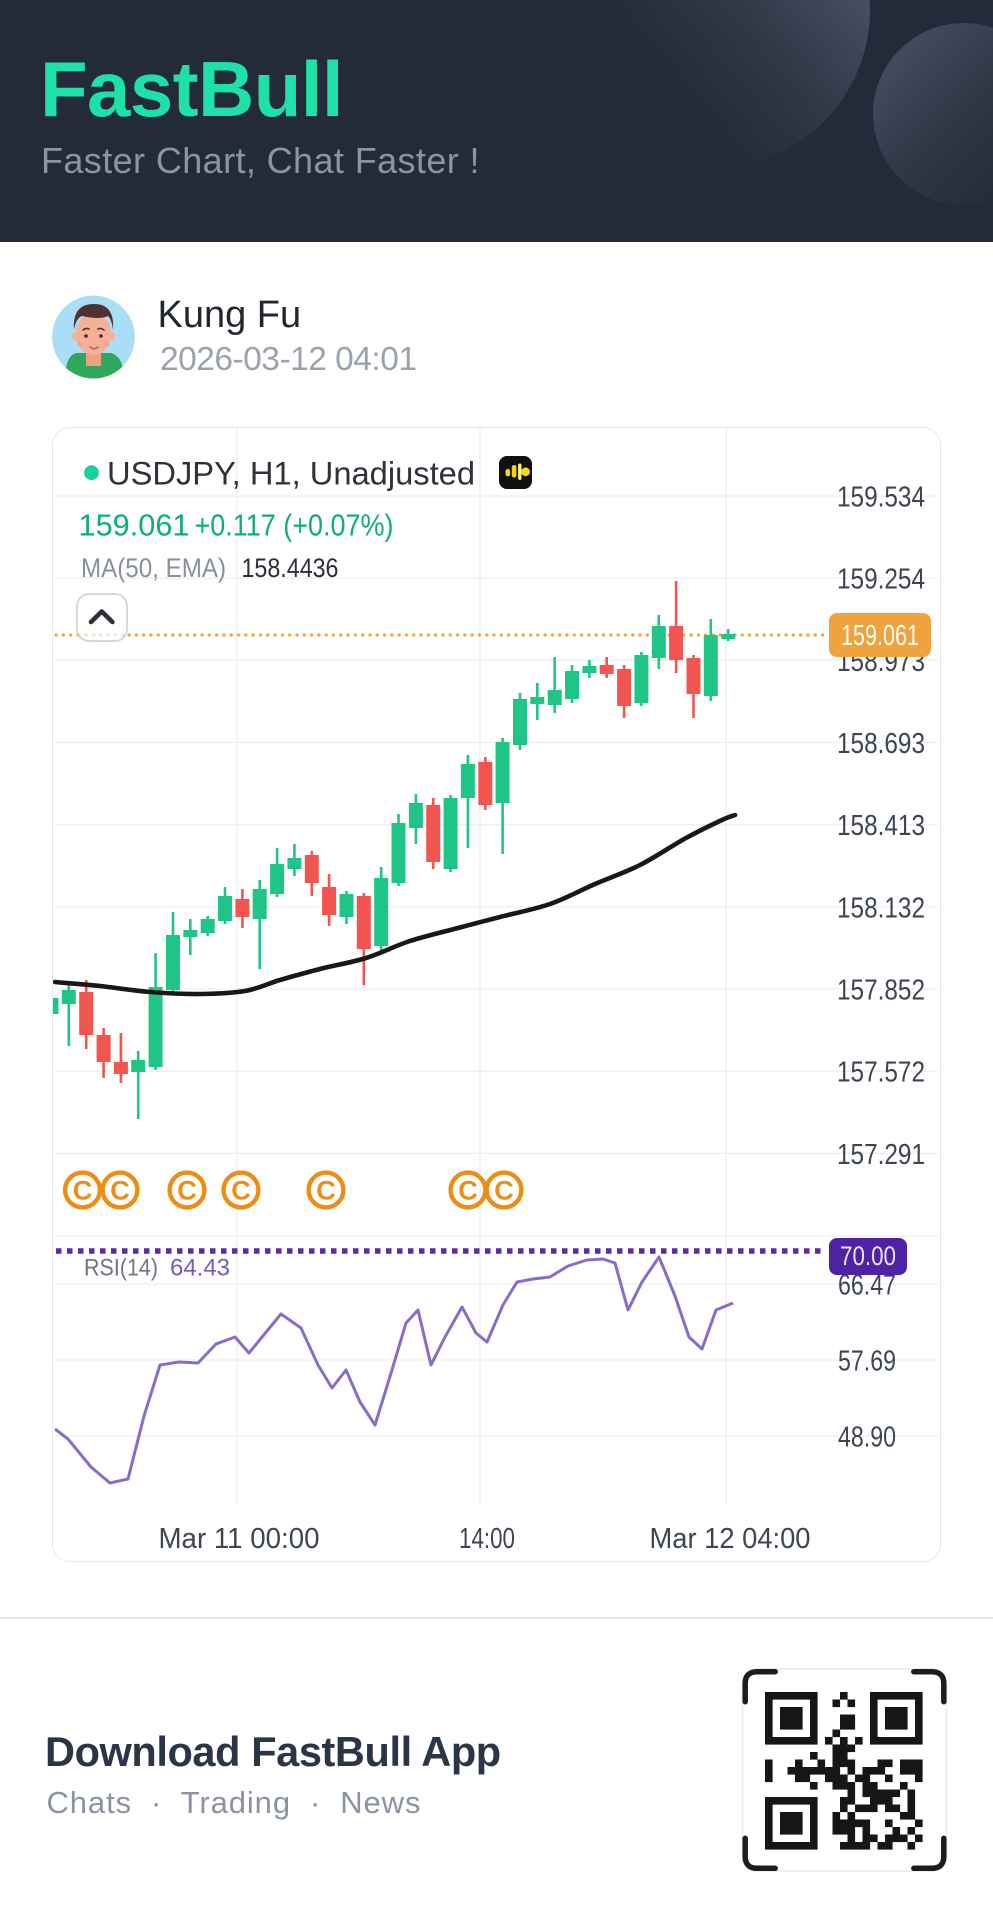 Image resolution: width=993 pixels, height=1920 pixels. Describe the element at coordinates (881, 908) in the screenshot. I see `svg-text: 158.132` at that location.